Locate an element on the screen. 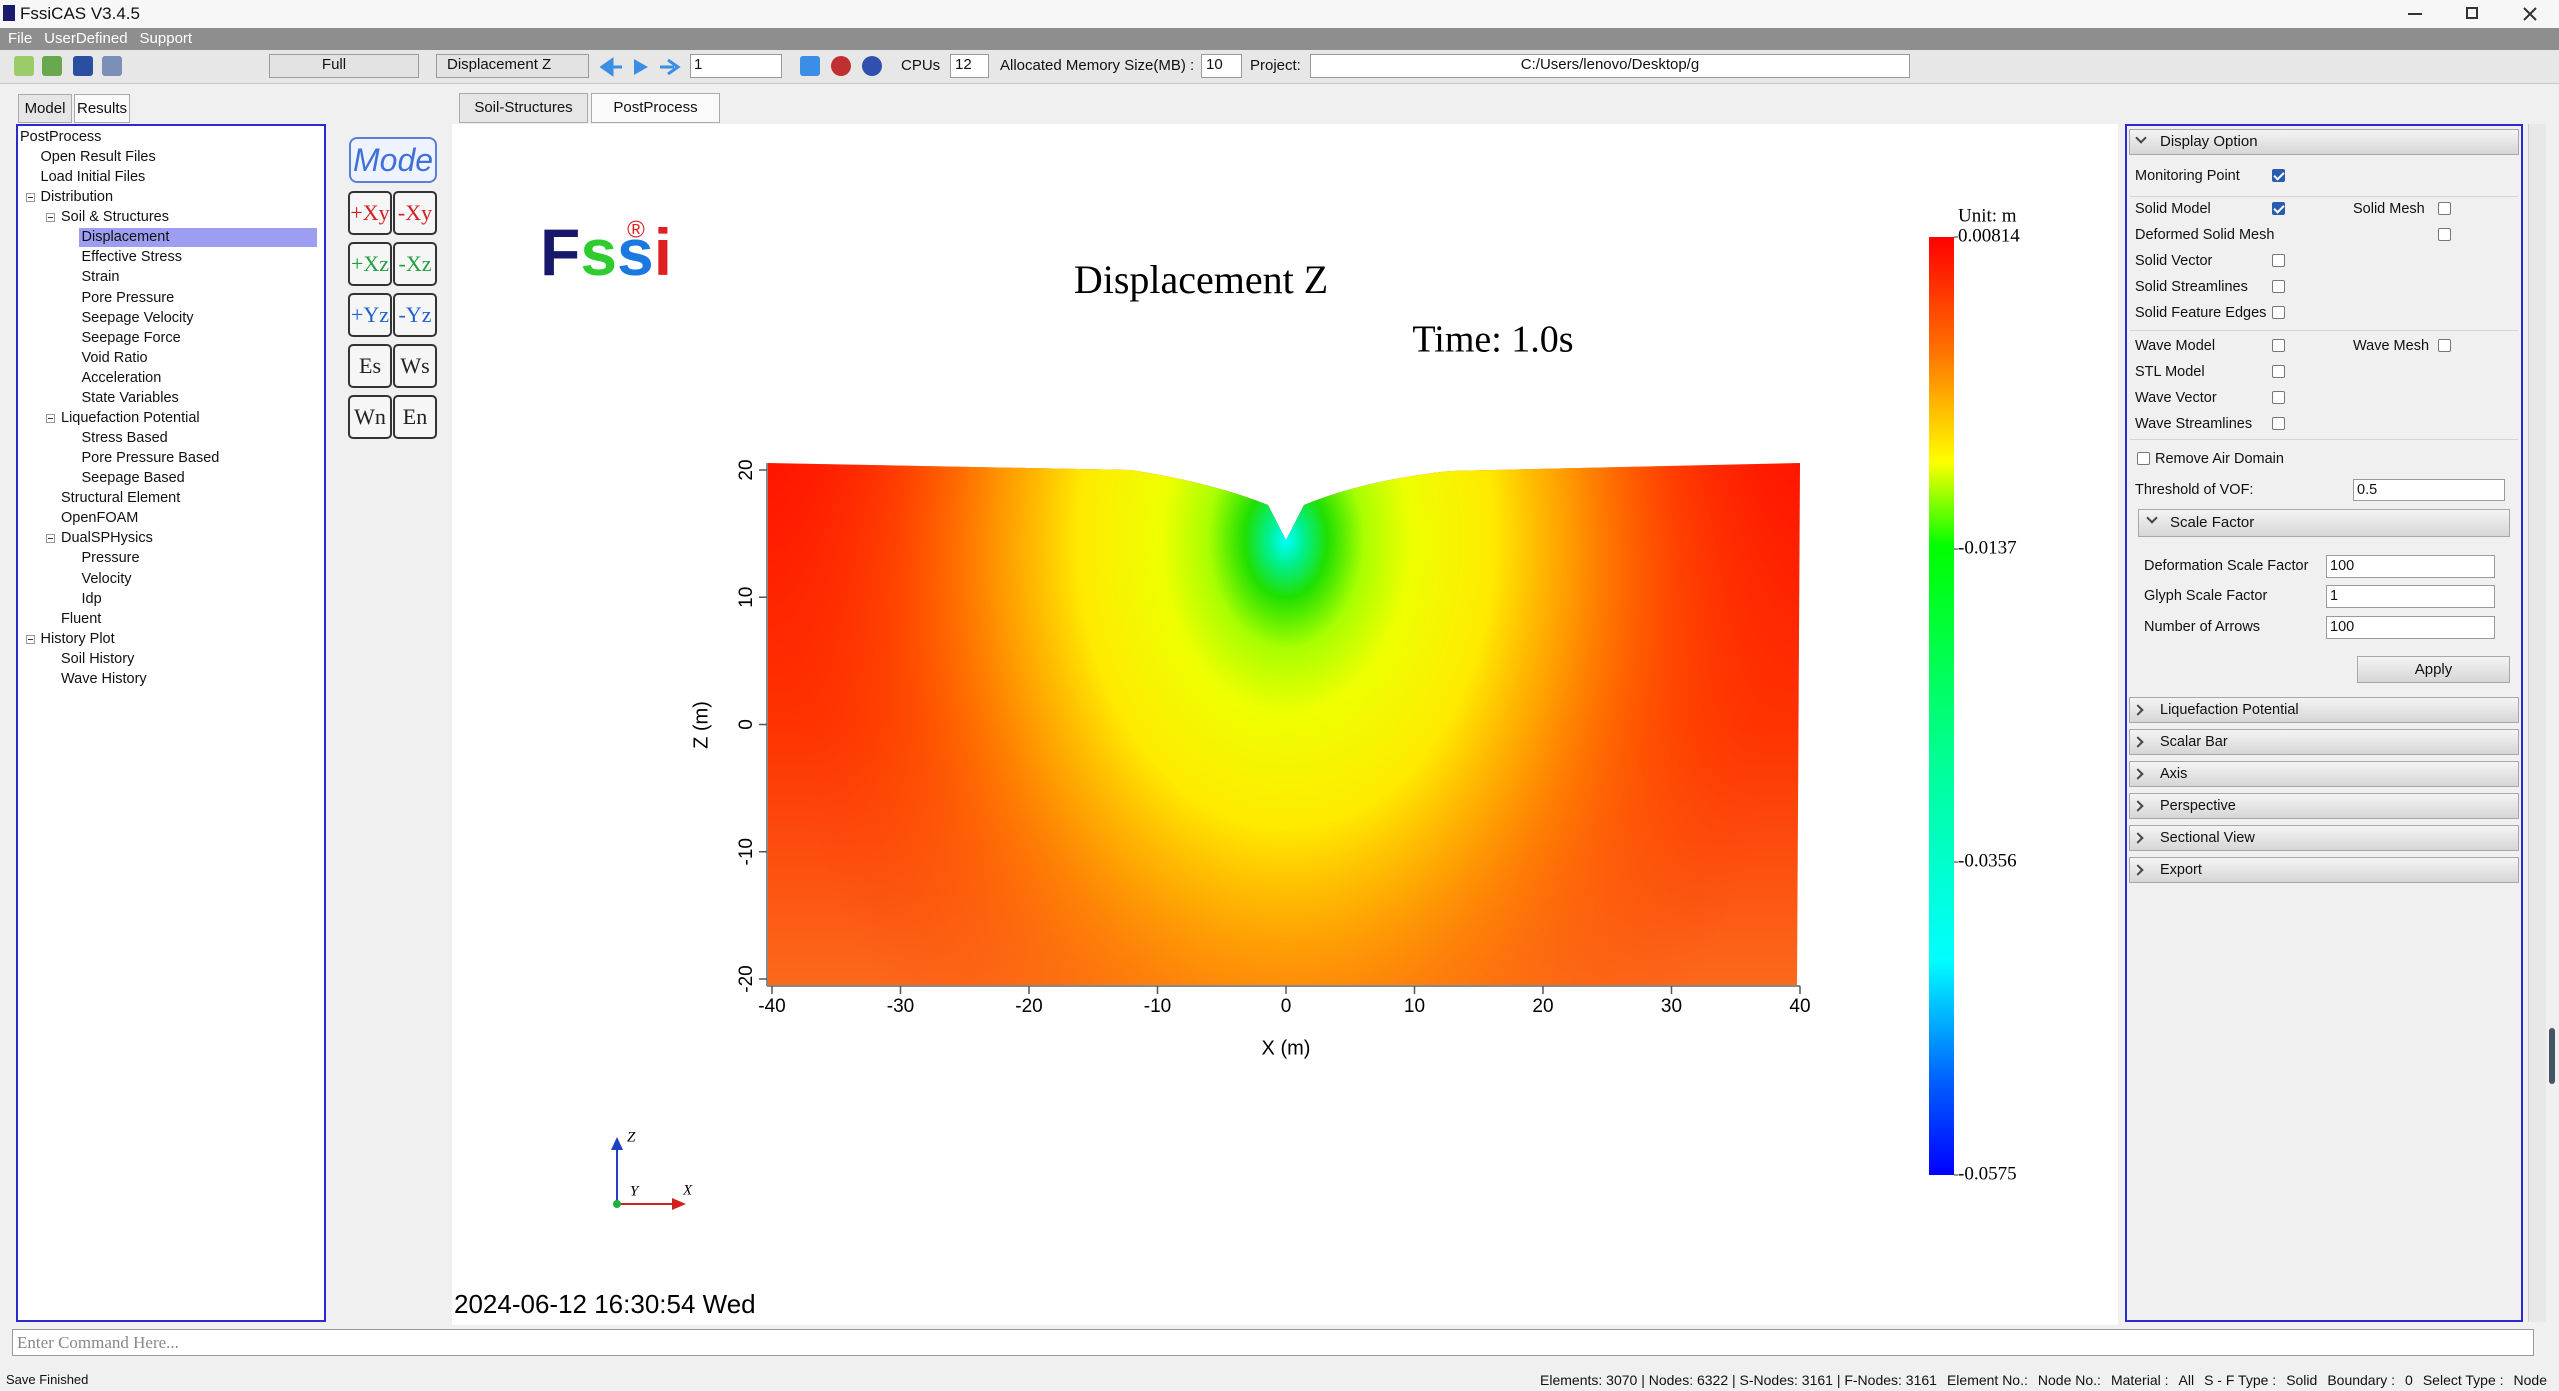 This screenshot has height=1391, width=2559. playback-controls is located at coordinates (642, 67).